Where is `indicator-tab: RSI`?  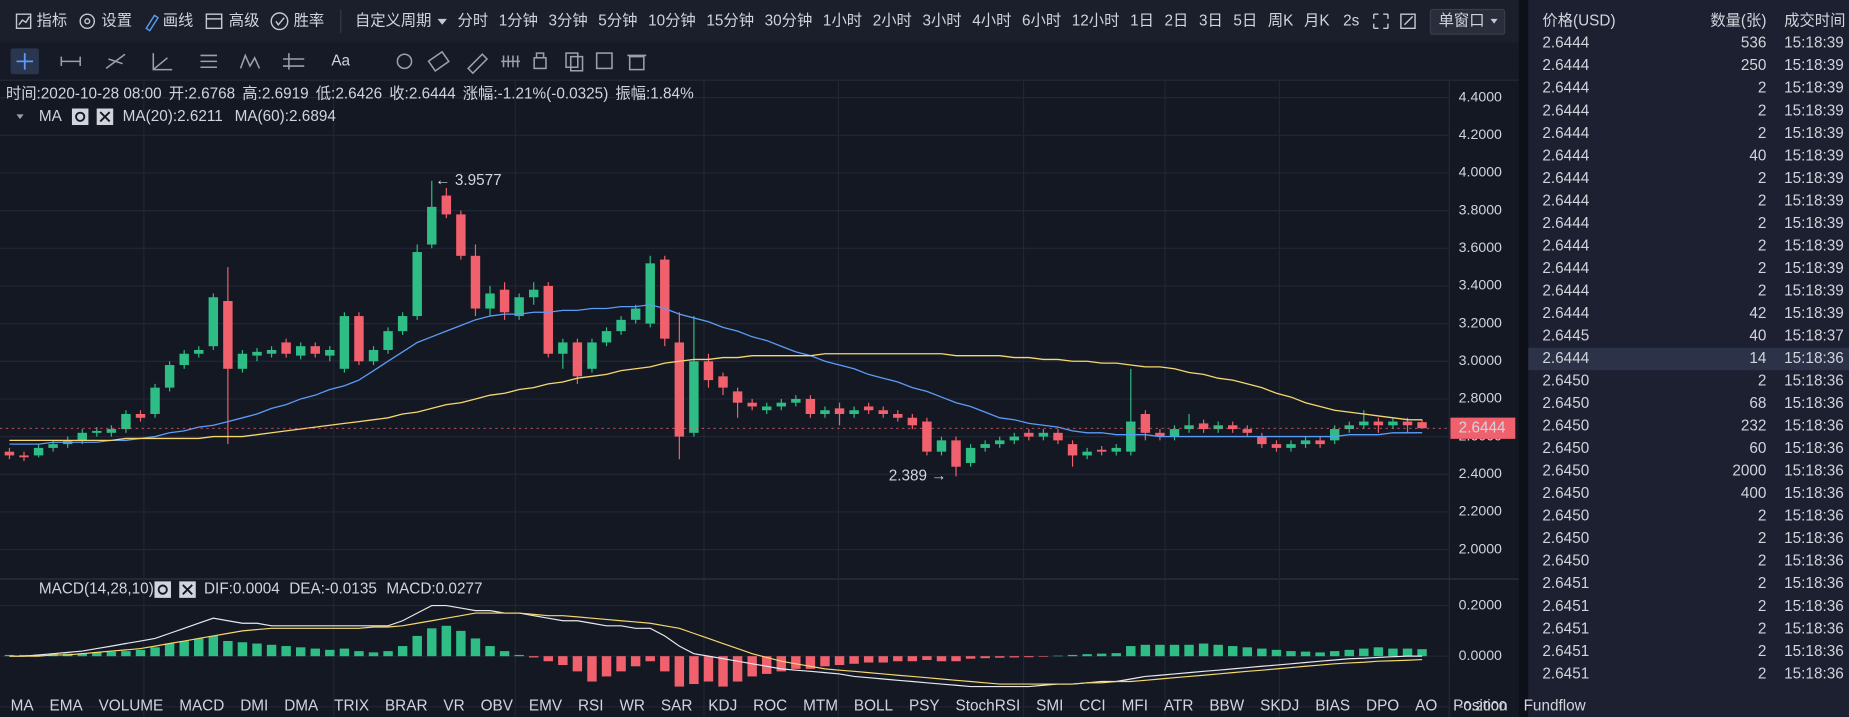 indicator-tab: RSI is located at coordinates (591, 705).